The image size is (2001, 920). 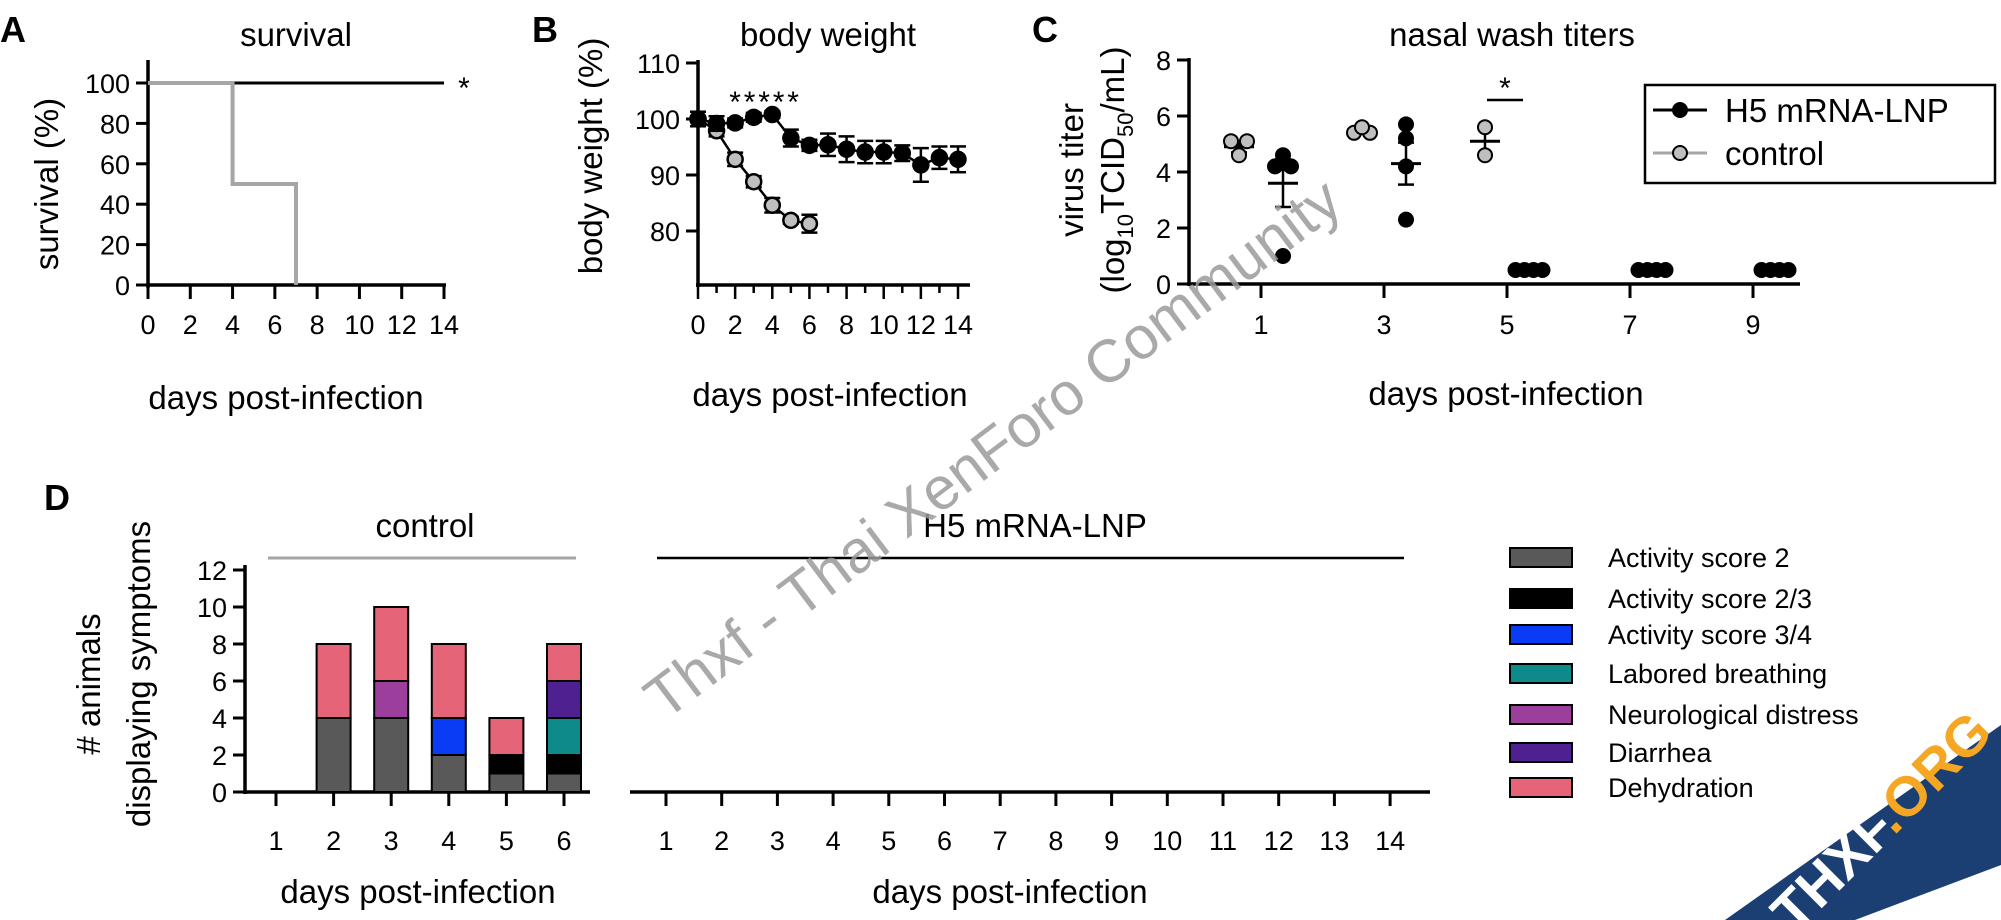 I want to click on y-tick-label: 2, so click(x=219, y=756).